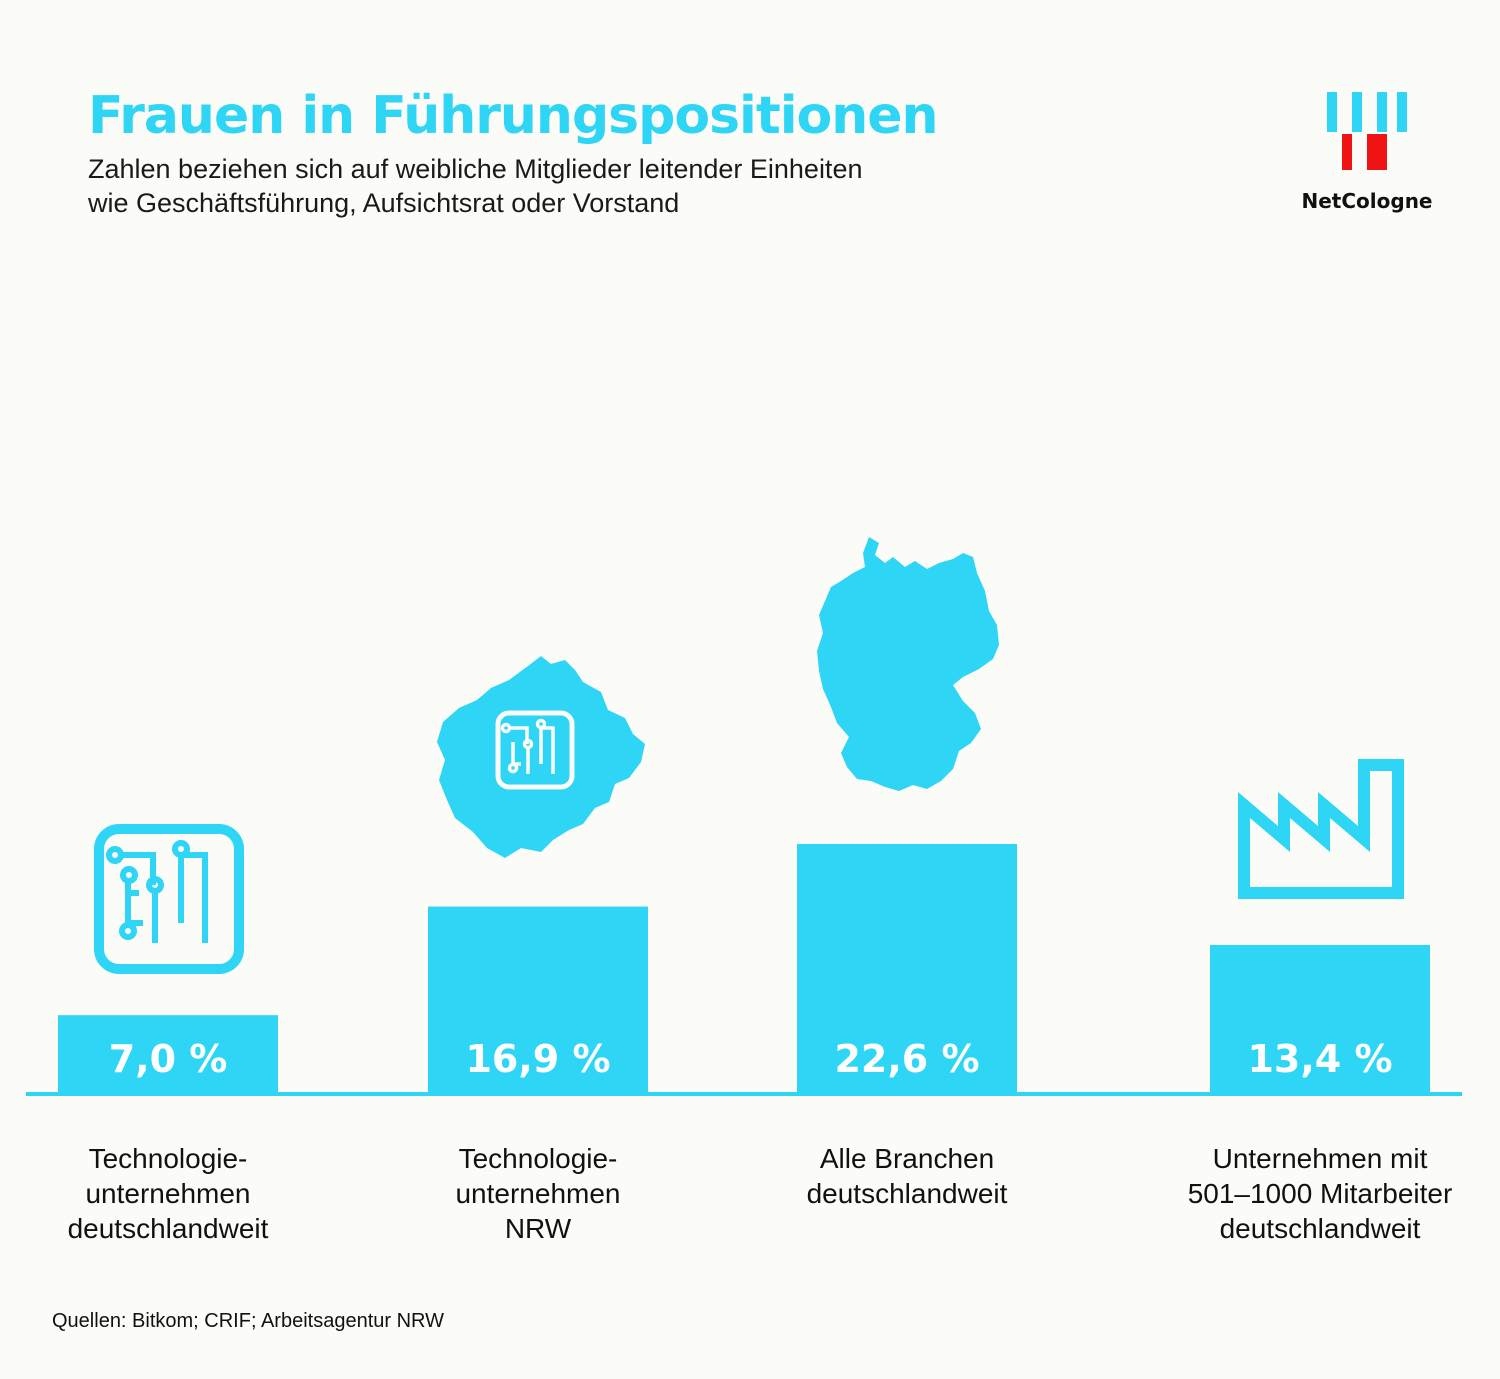 This screenshot has width=1500, height=1379. I want to click on category-label-0: Technologie- unternehmen deutschlandweit, so click(169, 1193).